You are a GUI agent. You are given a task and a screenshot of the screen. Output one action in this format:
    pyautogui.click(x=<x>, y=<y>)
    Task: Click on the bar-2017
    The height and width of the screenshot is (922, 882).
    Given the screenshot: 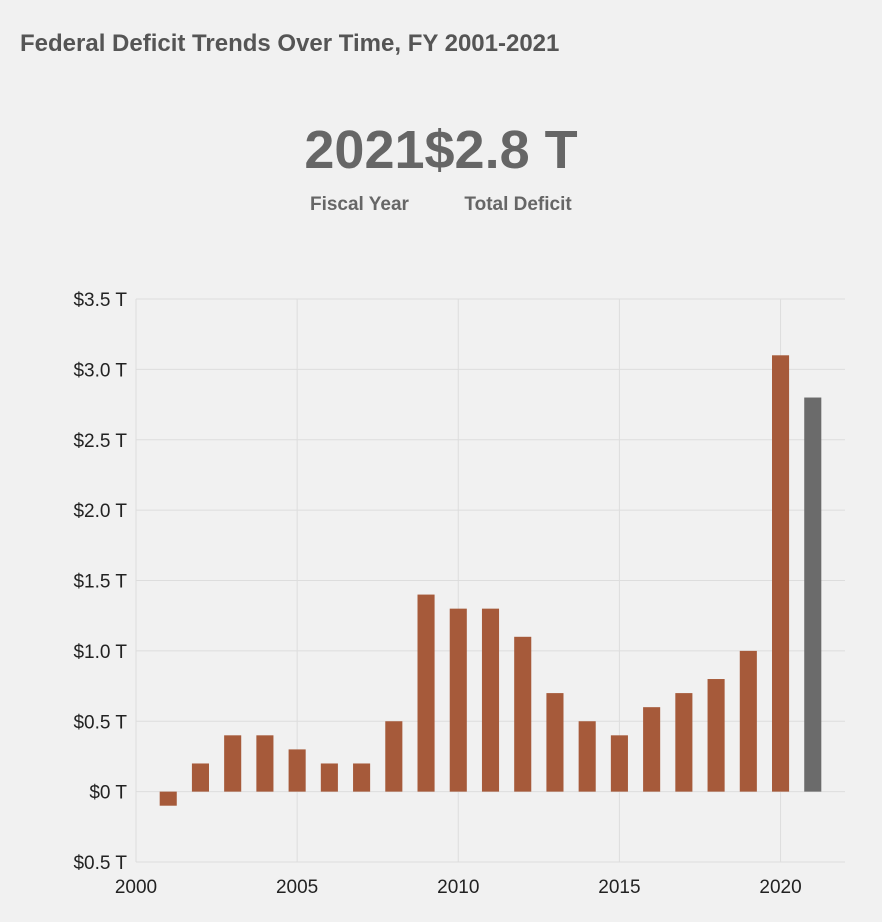 What is the action you would take?
    pyautogui.click(x=684, y=742)
    